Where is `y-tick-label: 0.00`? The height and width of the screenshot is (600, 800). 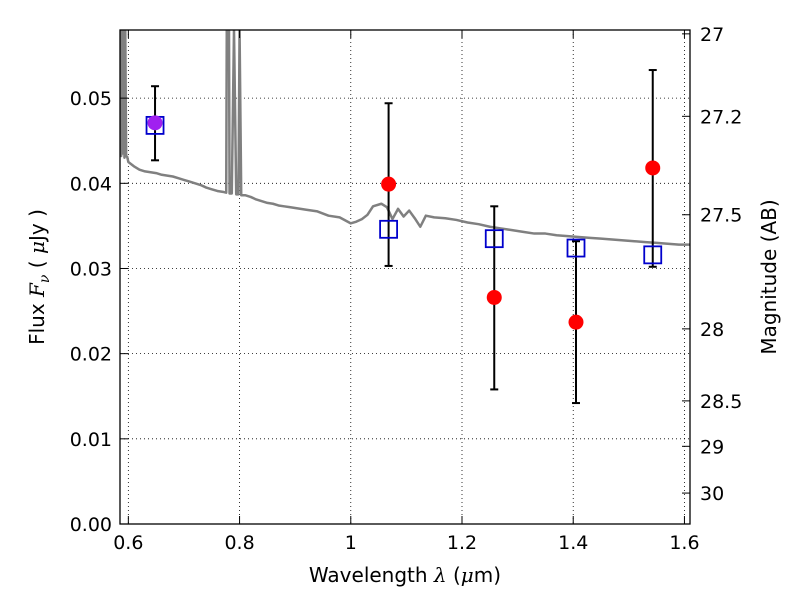 y-tick-label: 0.00 is located at coordinates (91, 525).